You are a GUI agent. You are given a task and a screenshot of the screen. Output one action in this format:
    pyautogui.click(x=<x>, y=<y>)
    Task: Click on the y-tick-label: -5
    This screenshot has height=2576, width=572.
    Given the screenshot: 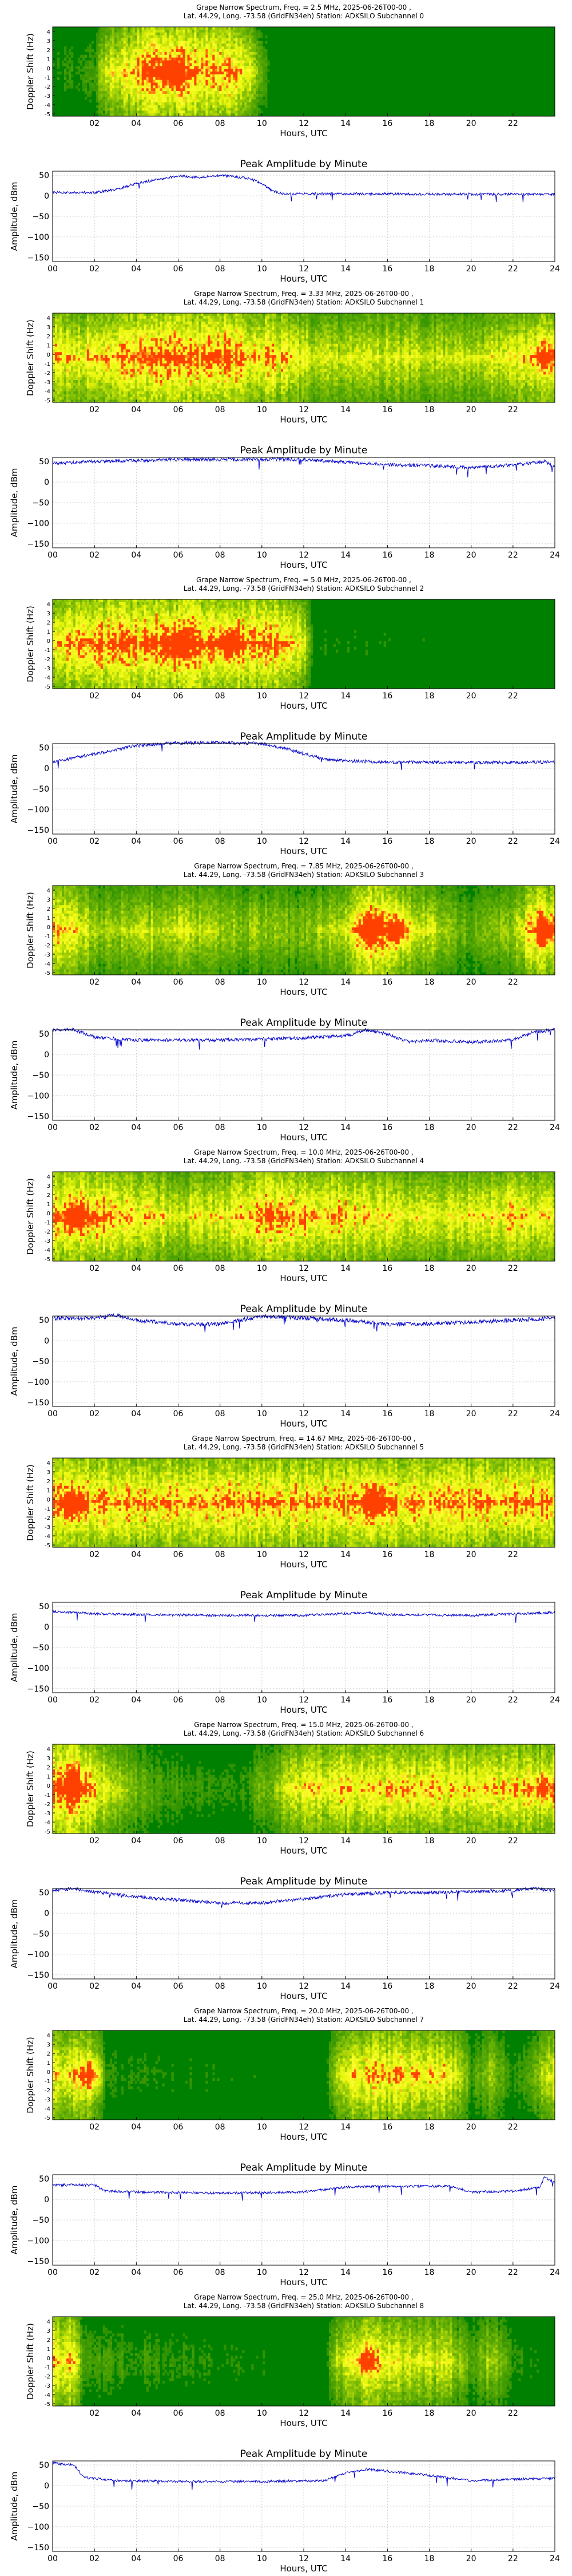 What is the action you would take?
    pyautogui.click(x=47, y=115)
    